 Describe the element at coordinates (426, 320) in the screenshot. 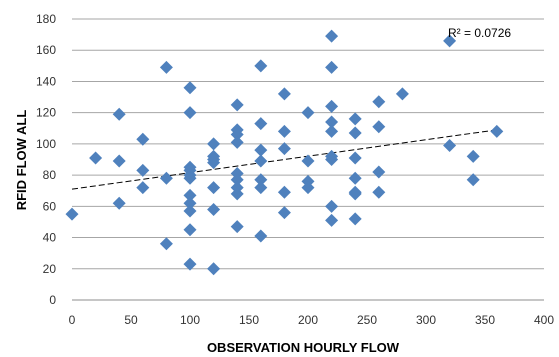

I see `x-tick-label: 300` at that location.